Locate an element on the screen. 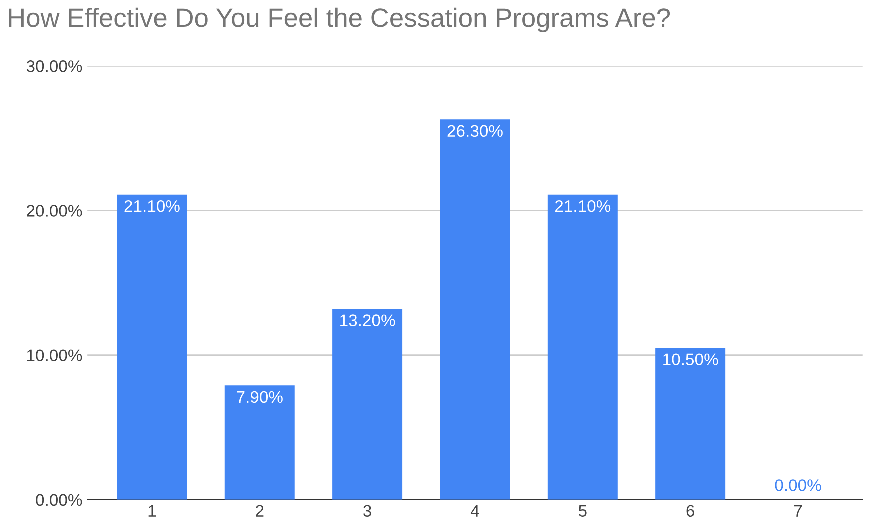 The image size is (876, 529). x-tick-label: 5 is located at coordinates (582, 511).